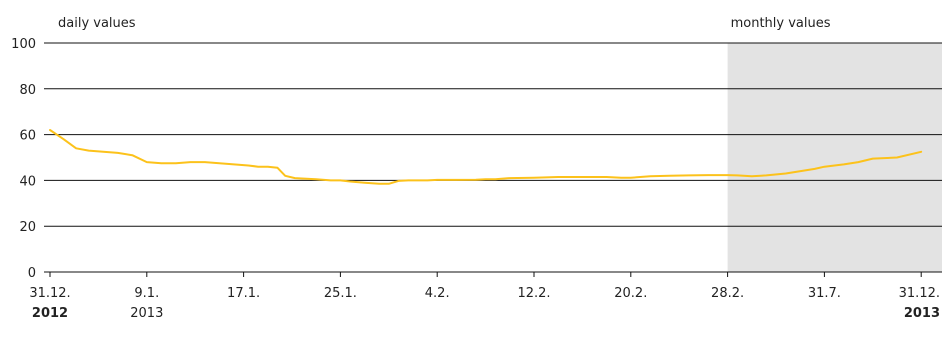 Image resolution: width=942 pixels, height=343 pixels. Describe the element at coordinates (727, 293) in the screenshot. I see `x-tick-label: 28.2.` at that location.